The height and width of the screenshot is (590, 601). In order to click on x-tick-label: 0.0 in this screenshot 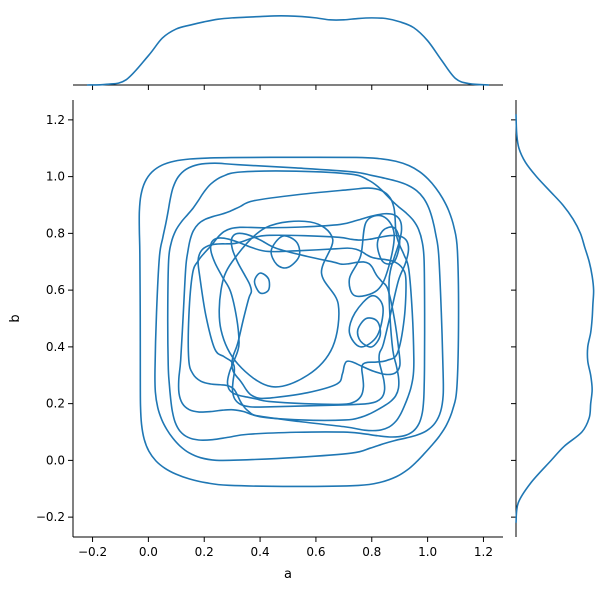, I will do `click(148, 552)`.